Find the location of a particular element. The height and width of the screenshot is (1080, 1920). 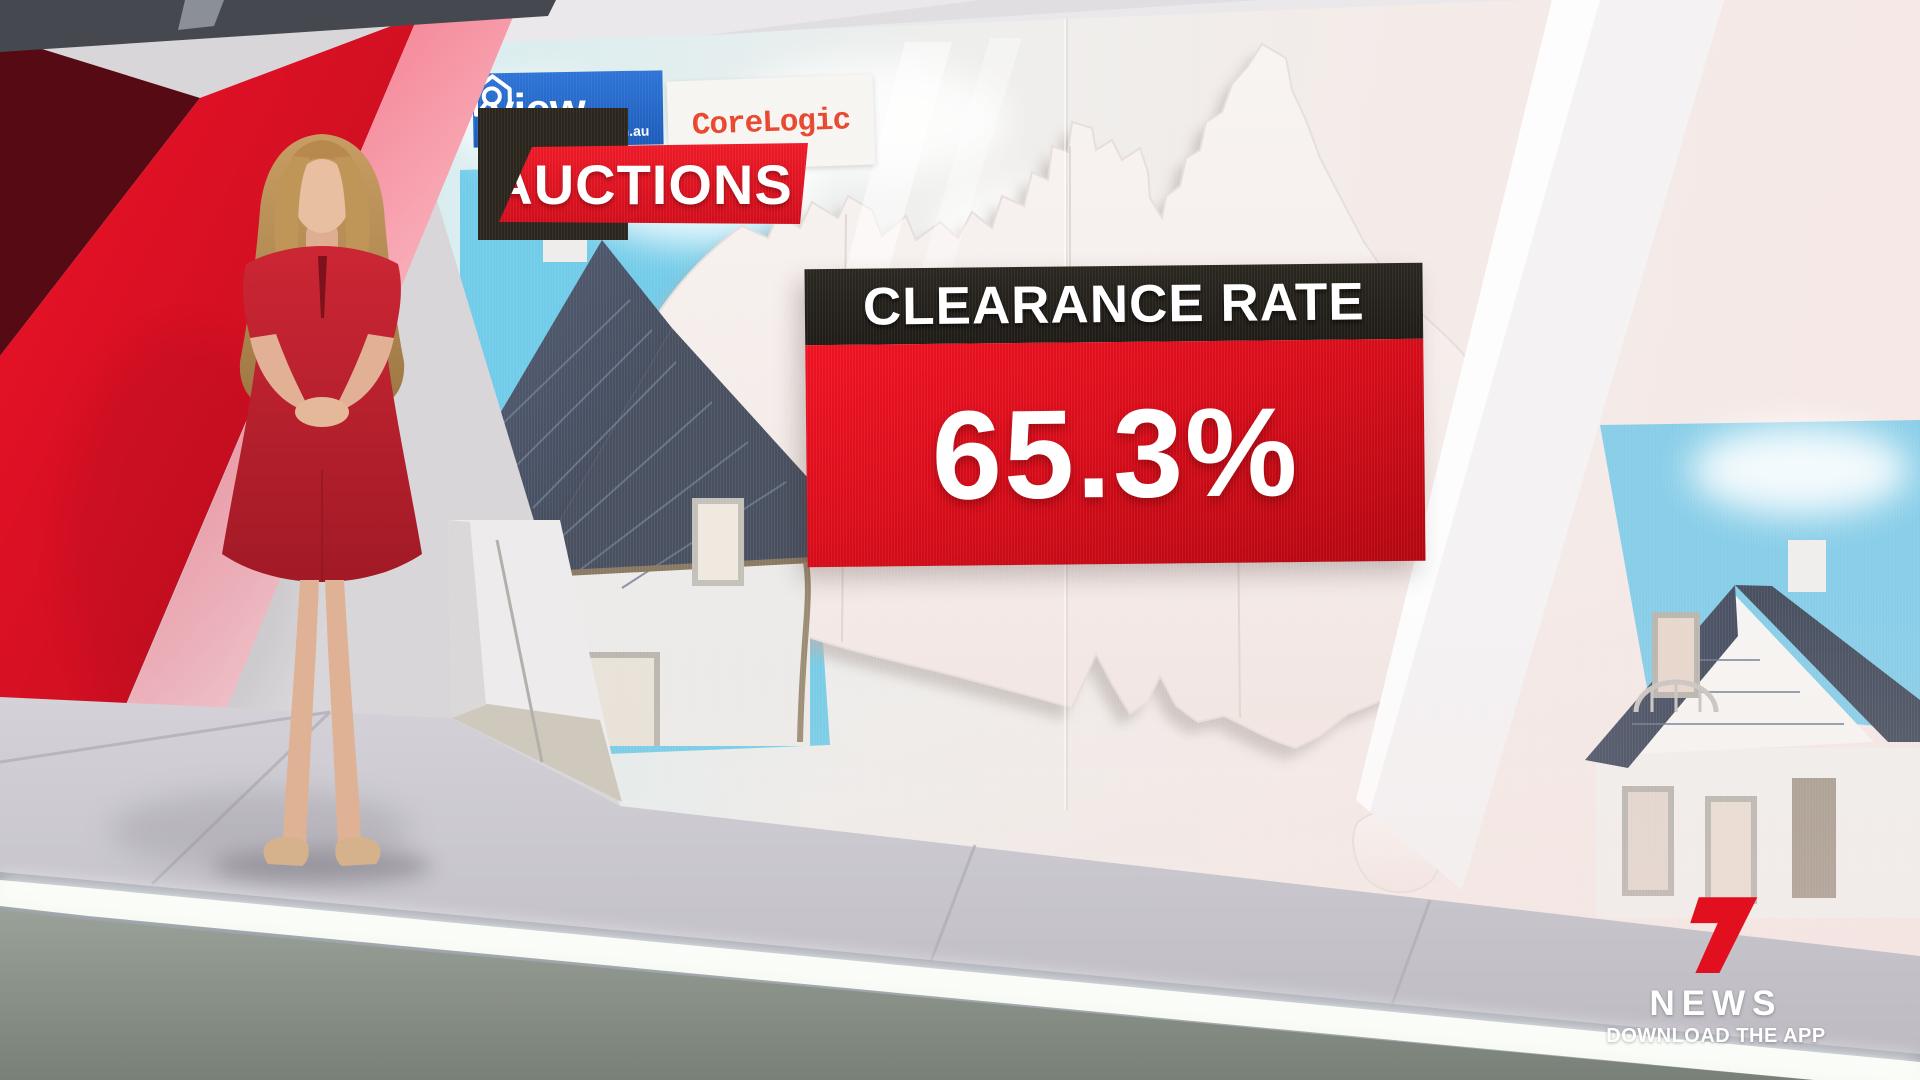

right-house is located at coordinates (1752, 729).